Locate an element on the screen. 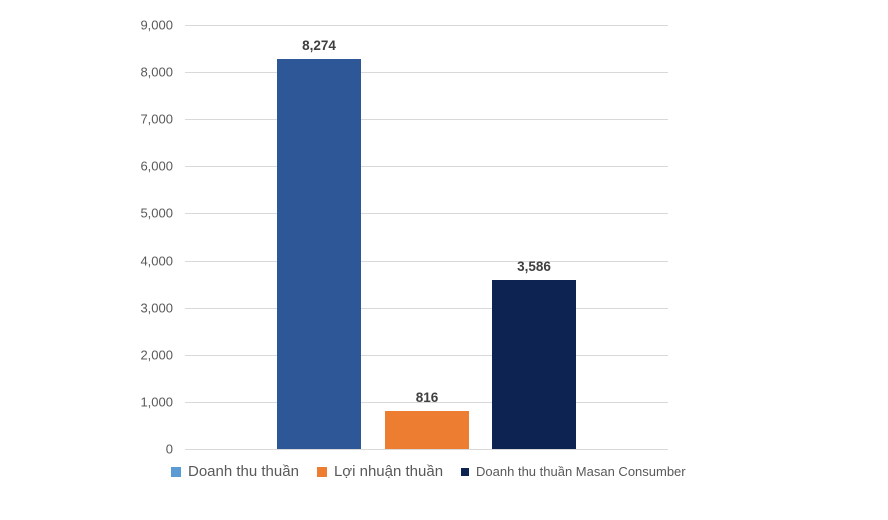 This screenshot has height=520, width=888. y-axis-tick-label: 3,000 is located at coordinates (156, 308).